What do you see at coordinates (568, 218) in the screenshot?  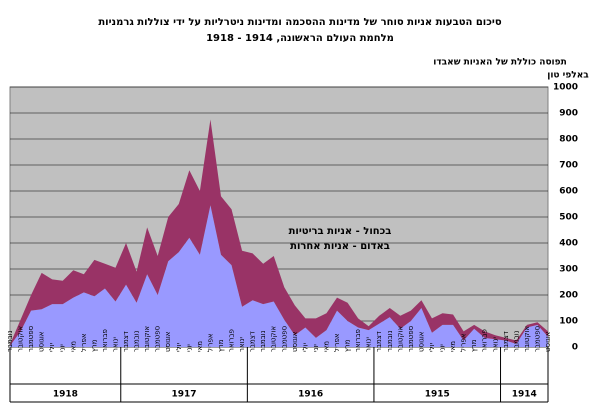 I see `y-tick-label: 500` at bounding box center [568, 218].